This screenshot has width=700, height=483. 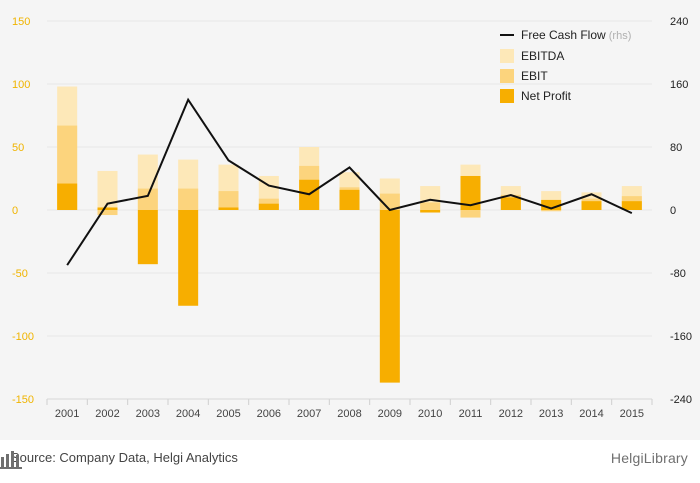 What do you see at coordinates (188, 414) in the screenshot?
I see `x-tick-label: 2004` at bounding box center [188, 414].